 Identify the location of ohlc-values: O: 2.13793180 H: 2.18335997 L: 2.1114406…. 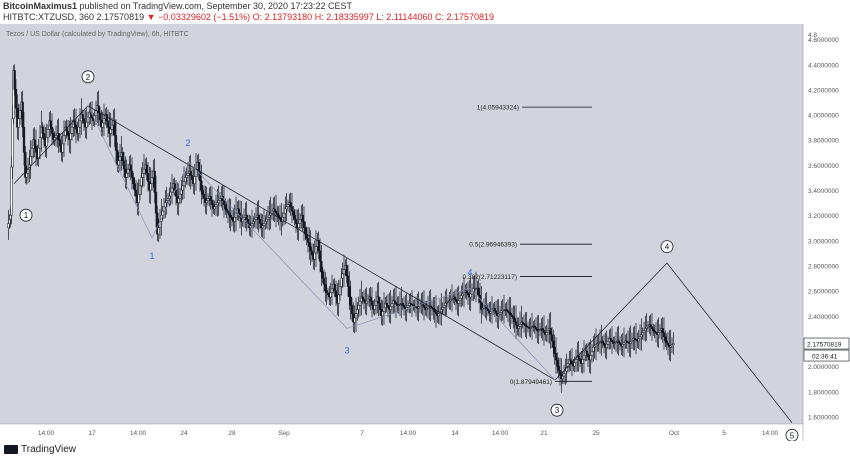
(373, 17).